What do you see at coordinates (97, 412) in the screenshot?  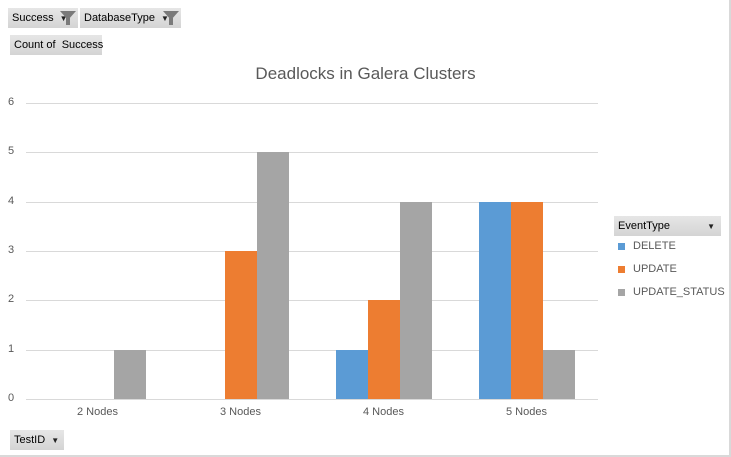 I see `x-category-label: 2 Nodes` at bounding box center [97, 412].